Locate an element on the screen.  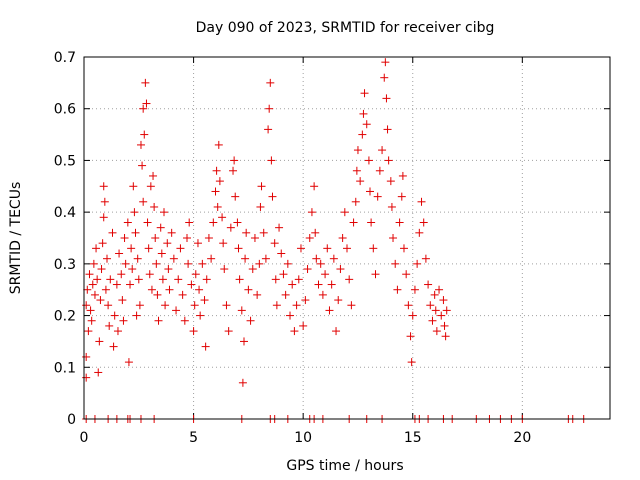
y-tick-label: 0.1 is located at coordinates (65, 368).